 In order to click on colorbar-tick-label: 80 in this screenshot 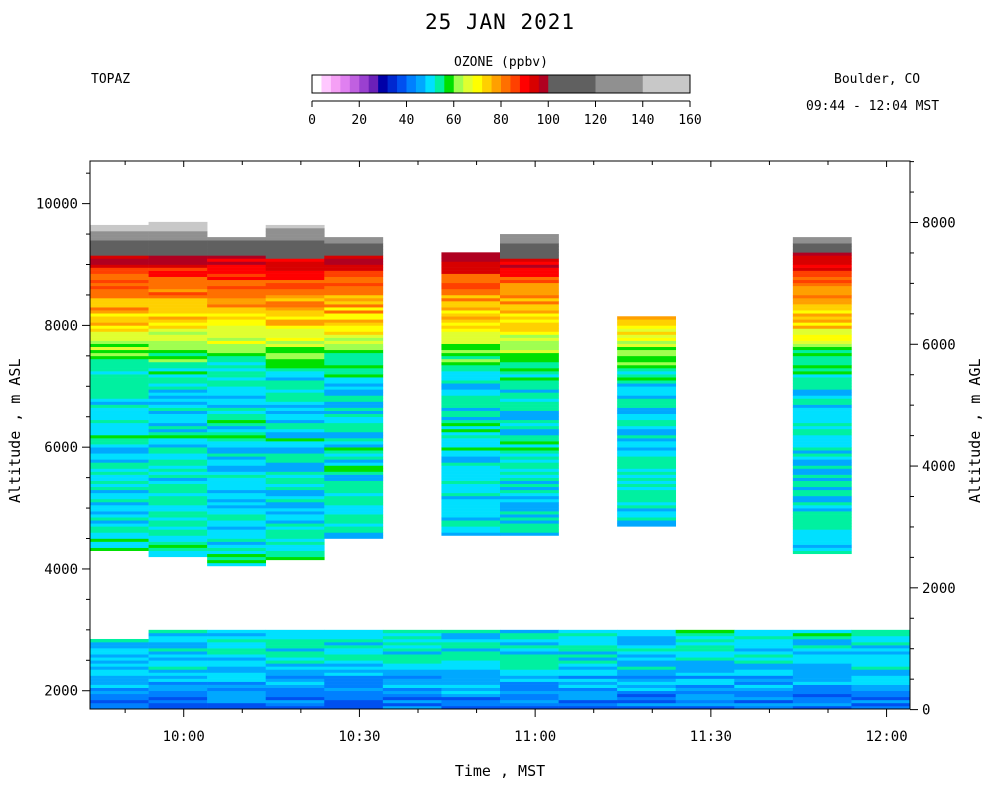, I will do `click(501, 120)`.